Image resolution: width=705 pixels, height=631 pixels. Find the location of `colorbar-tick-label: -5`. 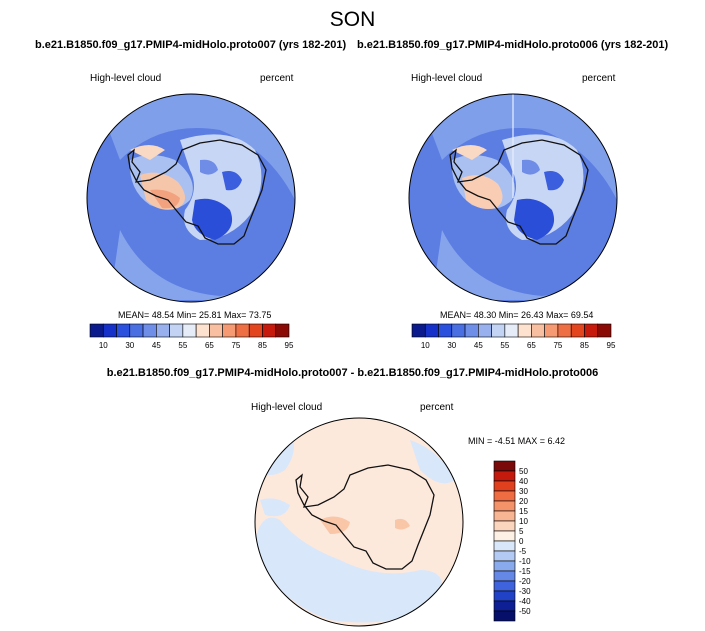

colorbar-tick-label: -5 is located at coordinates (523, 551).